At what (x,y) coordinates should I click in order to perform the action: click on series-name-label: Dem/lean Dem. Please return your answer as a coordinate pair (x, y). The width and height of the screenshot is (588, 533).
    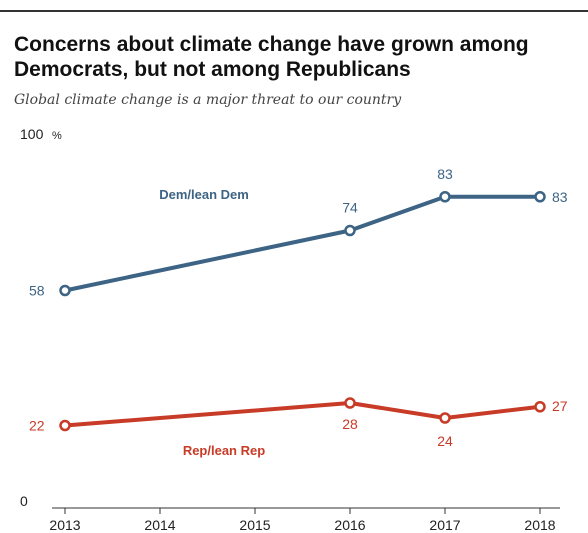
    Looking at the image, I should click on (204, 194).